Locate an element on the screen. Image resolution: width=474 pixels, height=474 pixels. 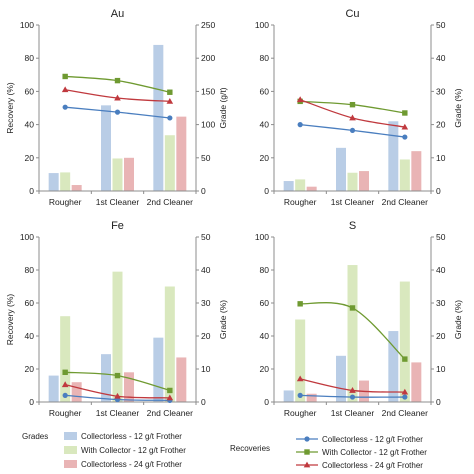
right-tick-label: 200 is located at coordinates (208, 58).